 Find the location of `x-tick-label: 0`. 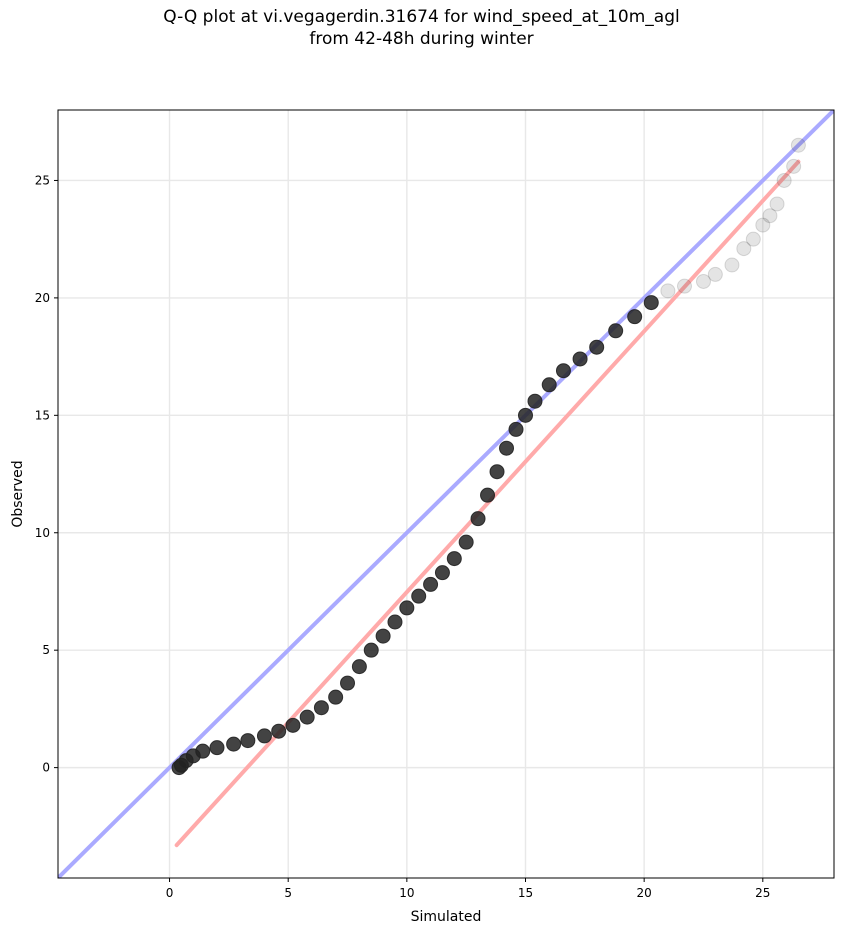

x-tick-label: 0 is located at coordinates (170, 893).